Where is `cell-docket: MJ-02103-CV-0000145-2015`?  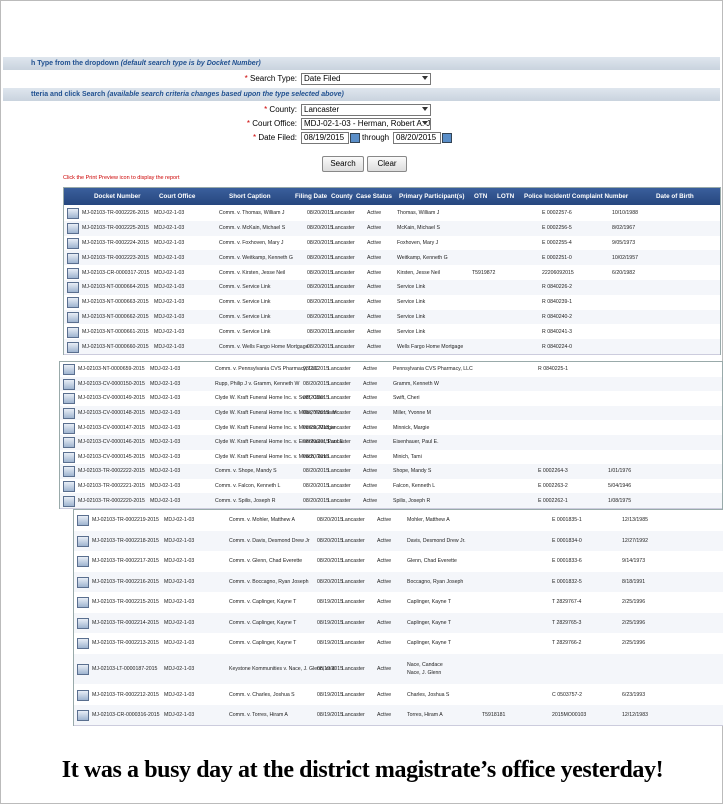
cell-docket: MJ-02103-CV-0000145-2015 is located at coordinates (111, 456).